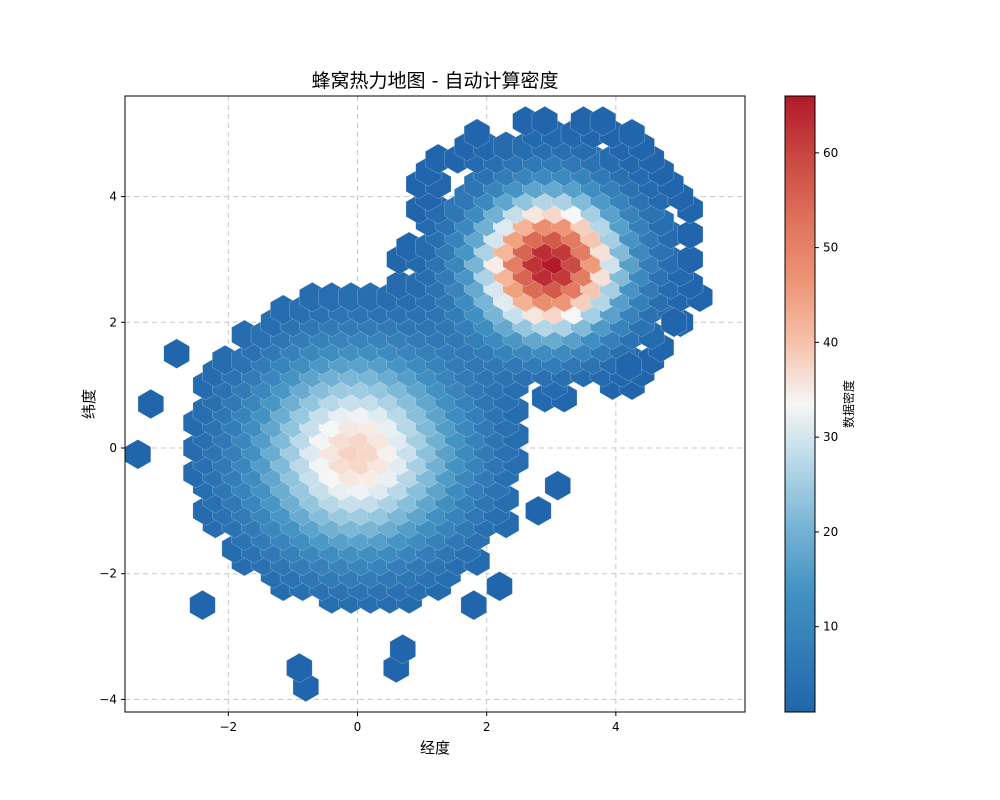 The image size is (1000, 800). Describe the element at coordinates (108, 699) in the screenshot. I see `y-tick-label: −4` at that location.